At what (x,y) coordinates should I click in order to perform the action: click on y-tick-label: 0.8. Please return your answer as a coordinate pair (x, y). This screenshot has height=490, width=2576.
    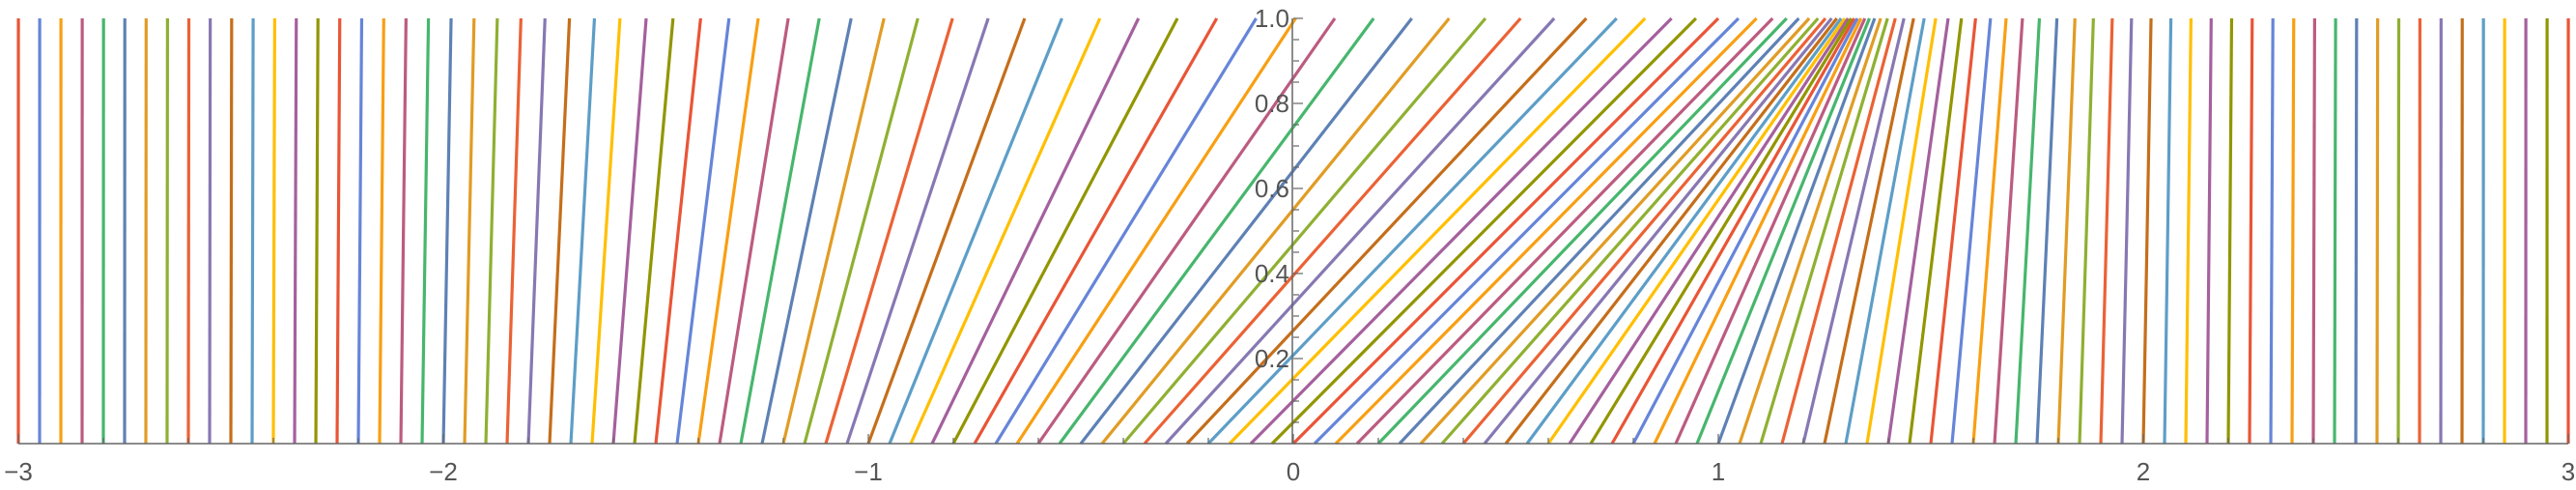
    Looking at the image, I should click on (1272, 104).